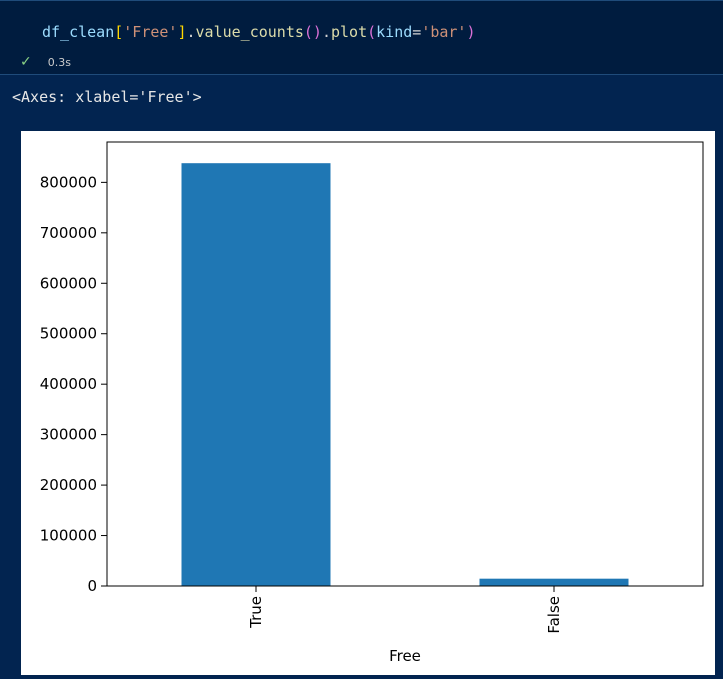  What do you see at coordinates (417, 32) in the screenshot?
I see `code-token: =` at bounding box center [417, 32].